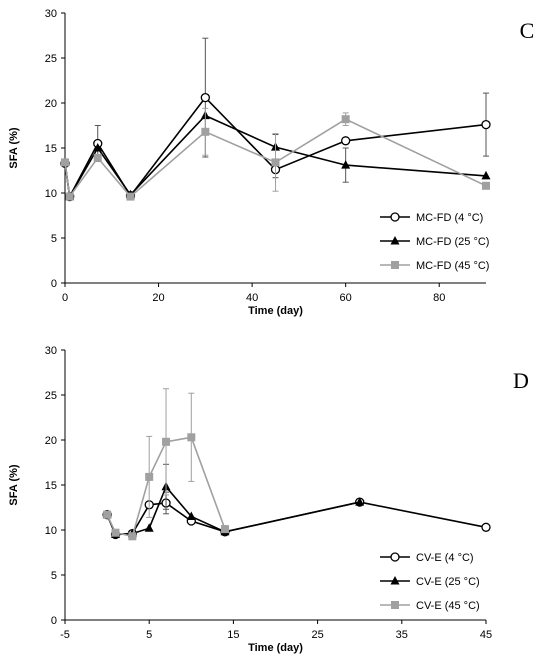 The width and height of the screenshot is (550, 666). I want to click on panel-label: D, so click(521, 380).